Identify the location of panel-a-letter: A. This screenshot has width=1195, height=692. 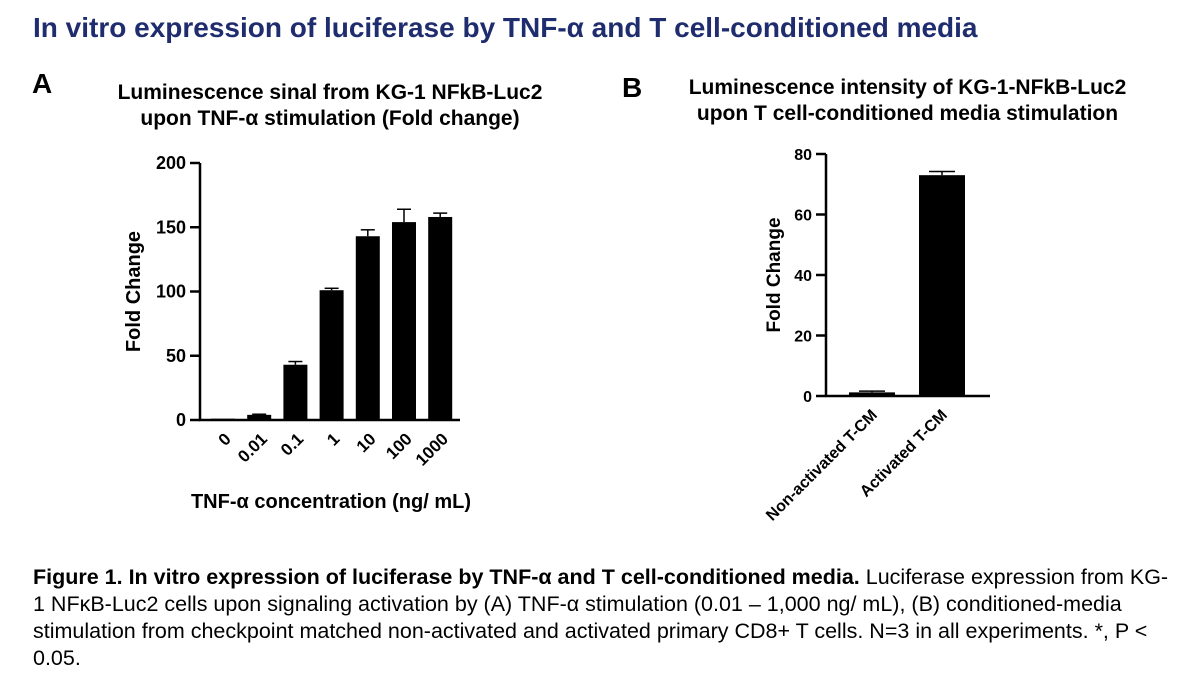
(42, 83).